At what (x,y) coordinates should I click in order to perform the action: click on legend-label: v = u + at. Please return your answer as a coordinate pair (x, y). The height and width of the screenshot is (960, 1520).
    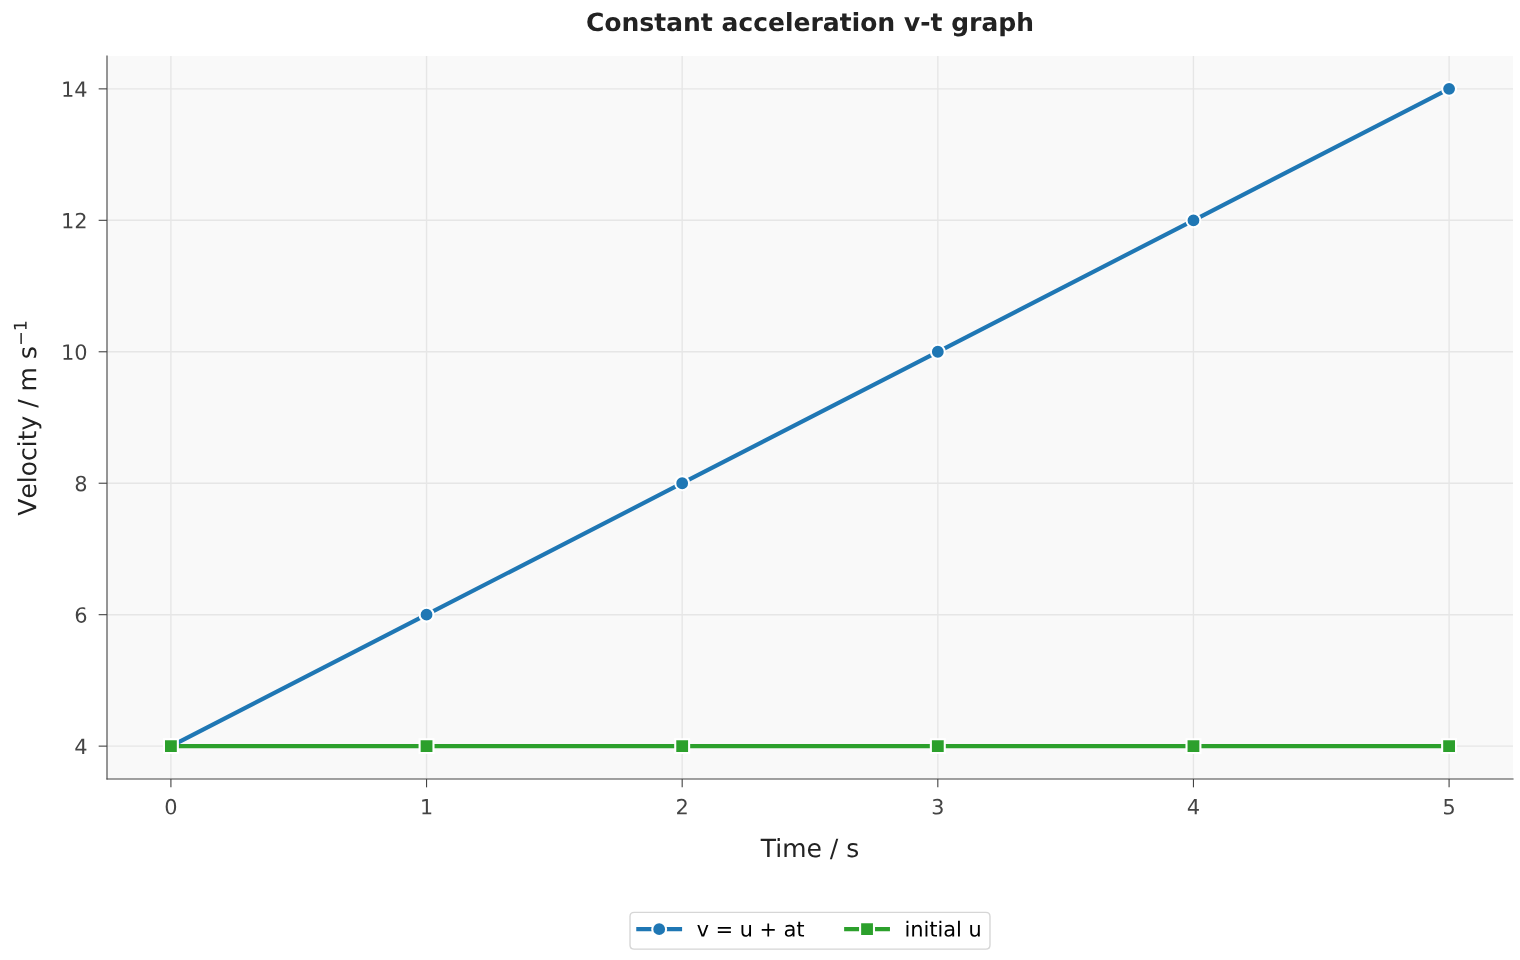
    Looking at the image, I should click on (751, 929).